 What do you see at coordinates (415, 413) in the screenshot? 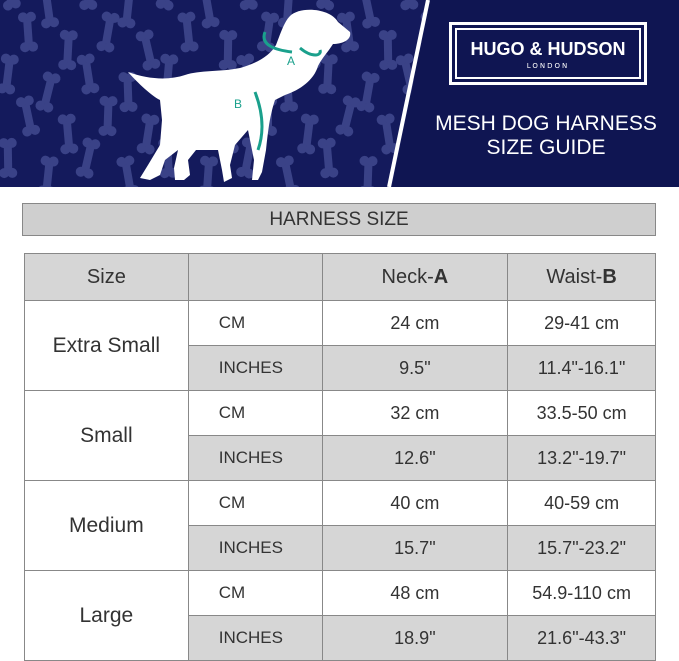
I see `neck-value: 32 cm` at bounding box center [415, 413].